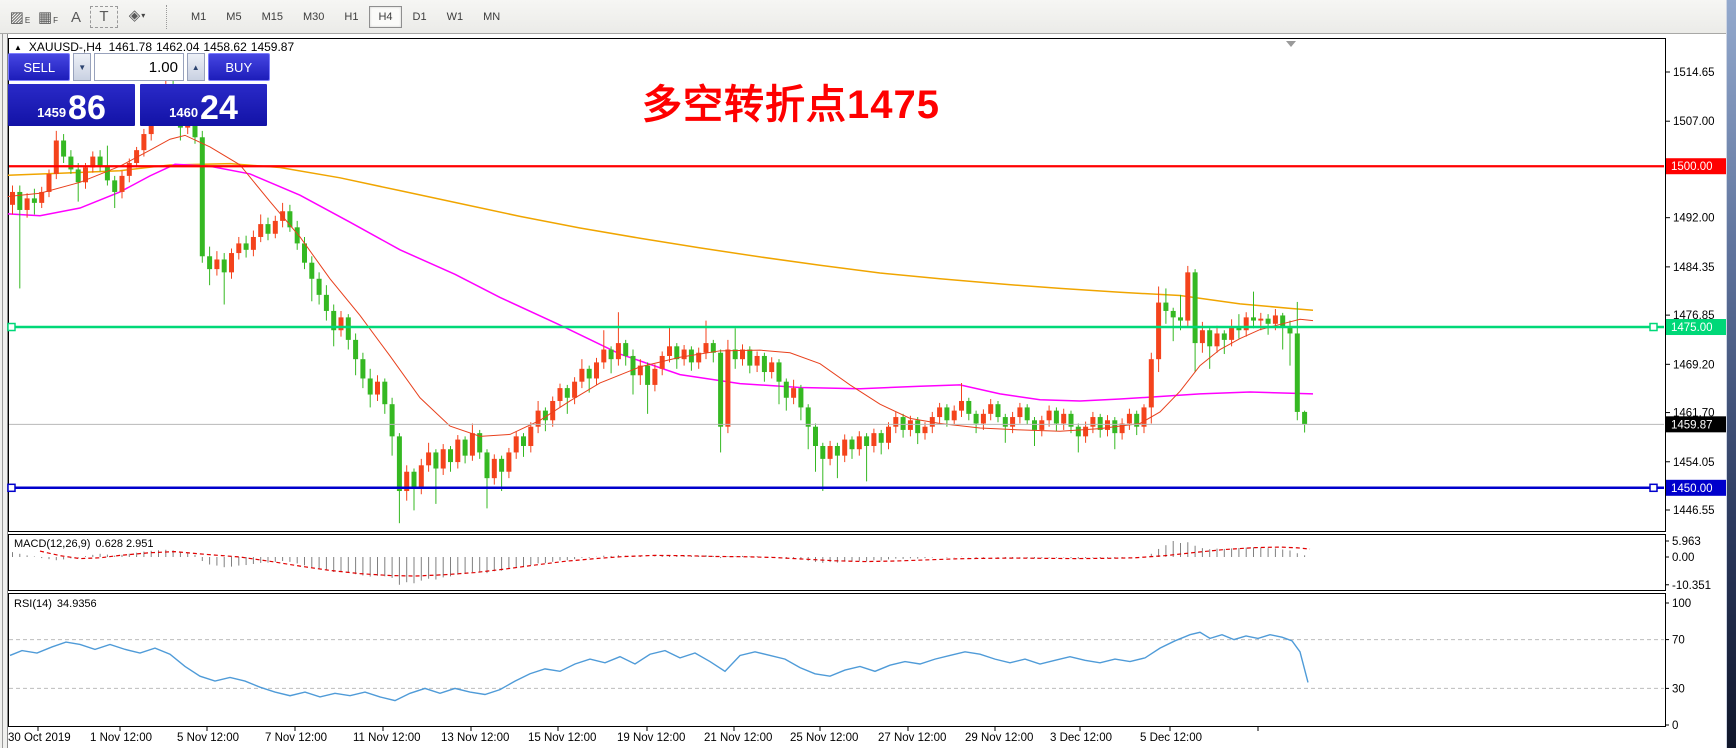 The width and height of the screenshot is (1736, 748). I want to click on sell-price-small: 1459, so click(52, 112).